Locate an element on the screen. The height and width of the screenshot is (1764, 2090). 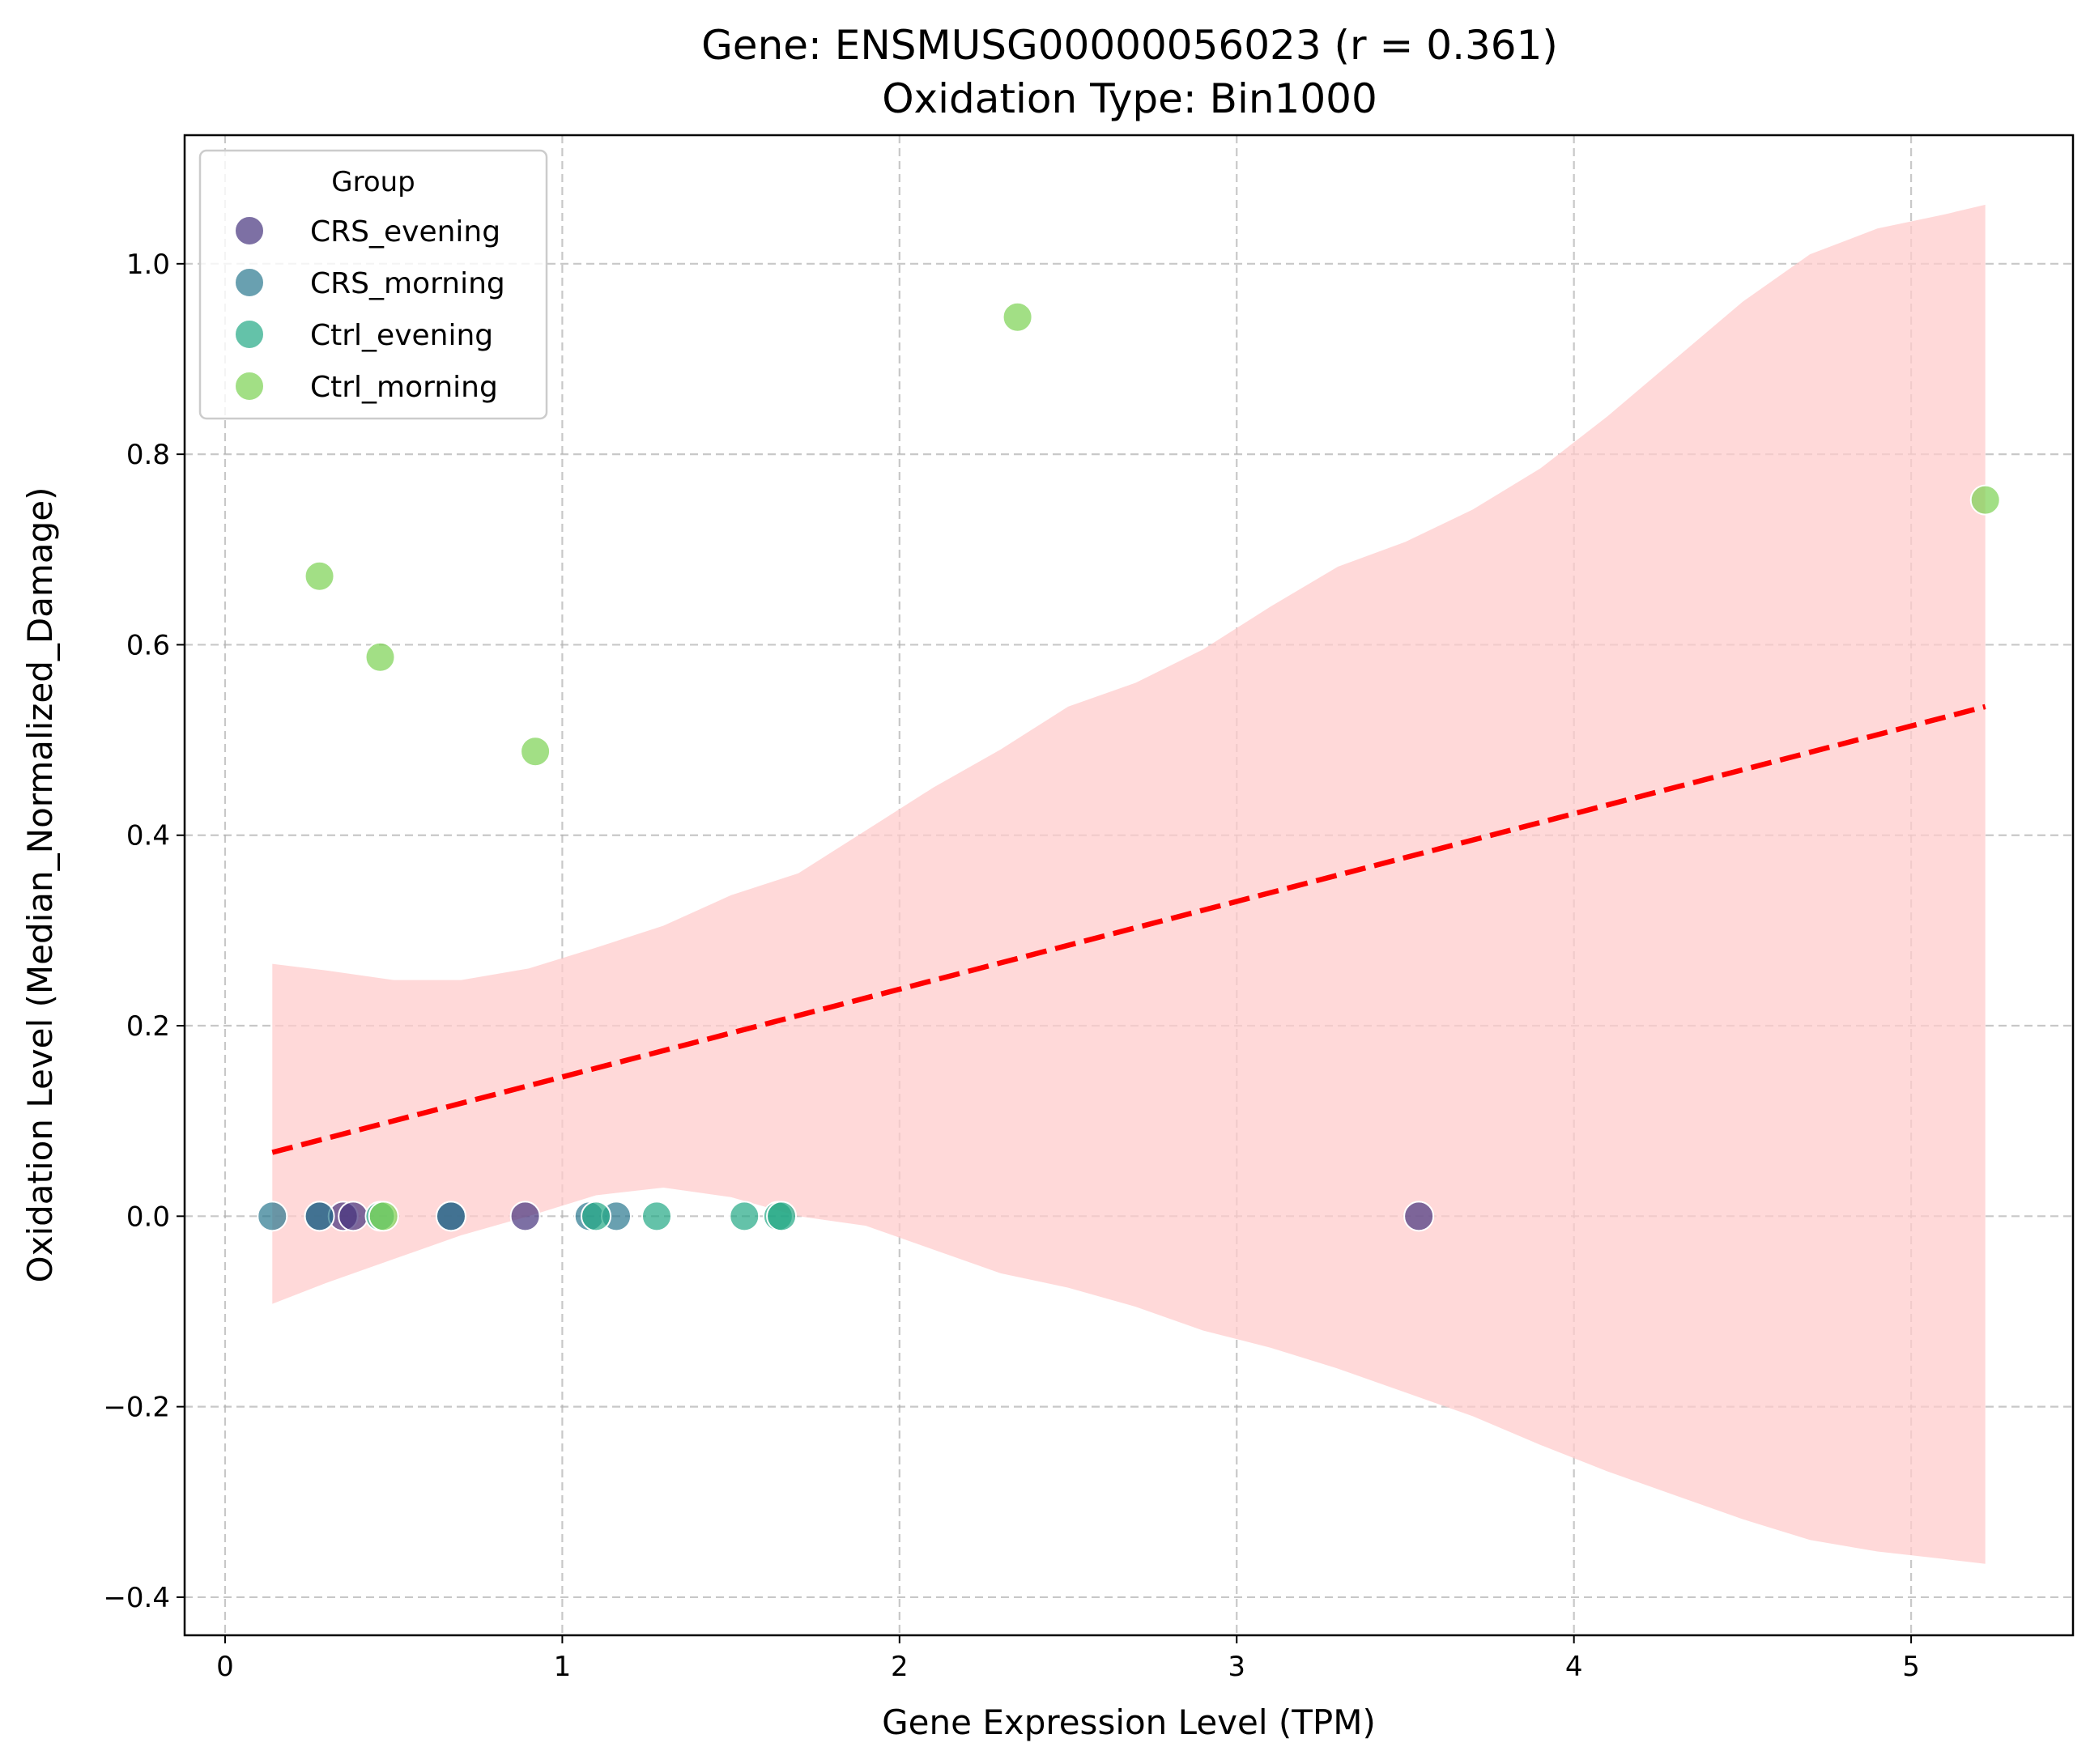
y-tick-label: 0.0 is located at coordinates (148, 1217).